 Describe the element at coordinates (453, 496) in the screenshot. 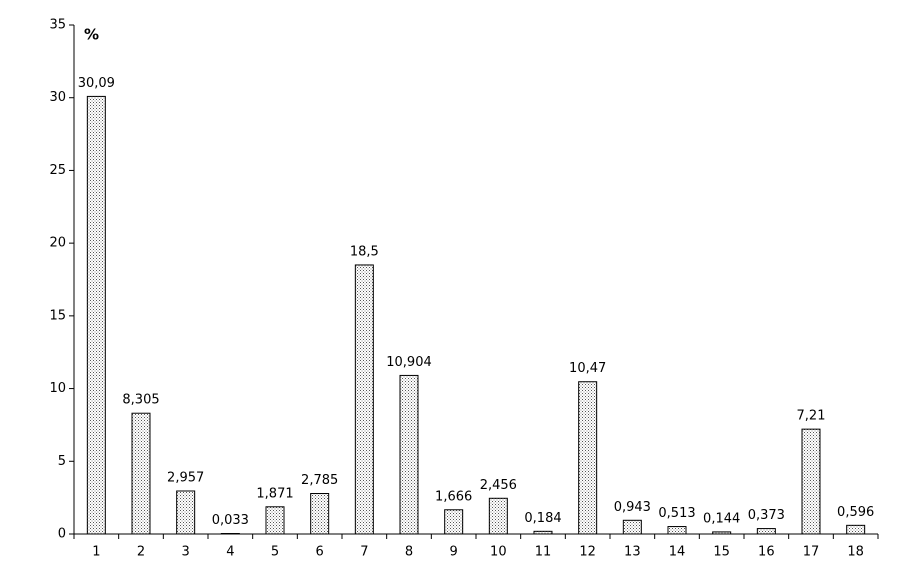

I see `value-label: 1,666` at that location.